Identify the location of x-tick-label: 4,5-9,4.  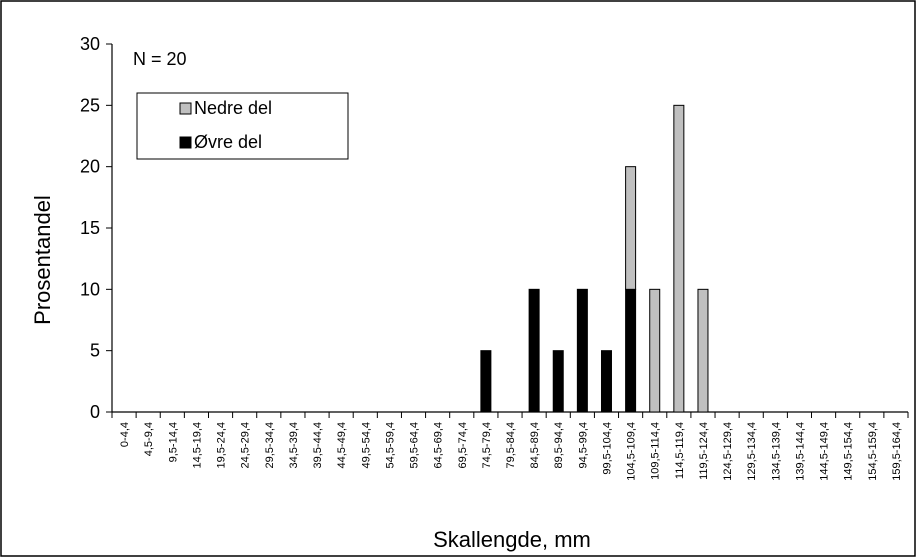
(149, 439).